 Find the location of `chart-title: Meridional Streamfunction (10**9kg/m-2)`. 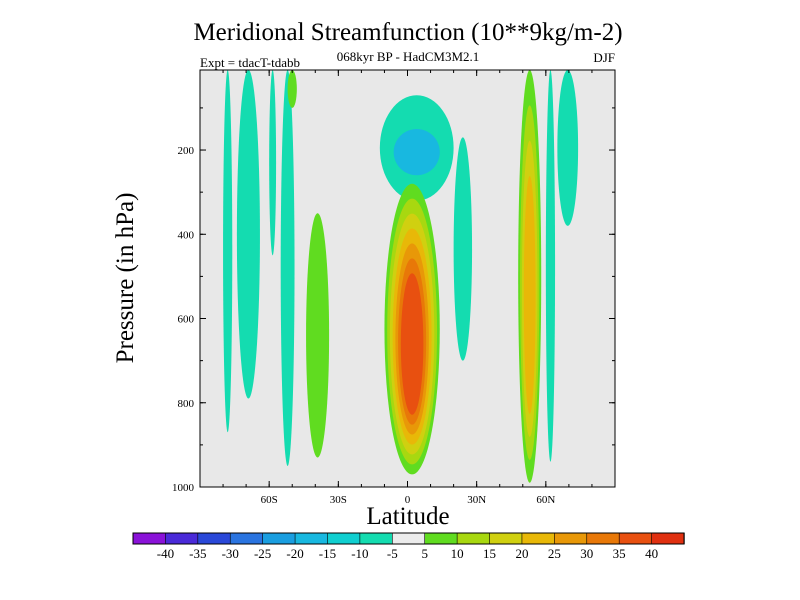

chart-title: Meridional Streamfunction (10**9kg/m-2) is located at coordinates (407, 32).